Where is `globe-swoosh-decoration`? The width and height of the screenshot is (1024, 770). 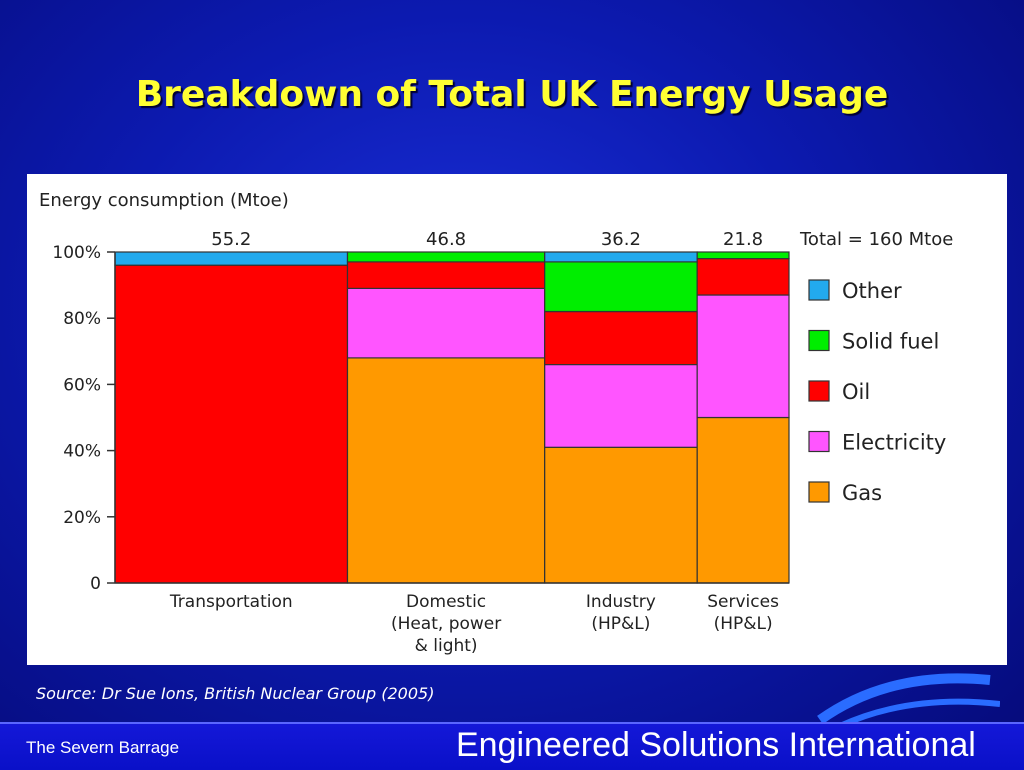 globe-swoosh-decoration is located at coordinates (908, 701).